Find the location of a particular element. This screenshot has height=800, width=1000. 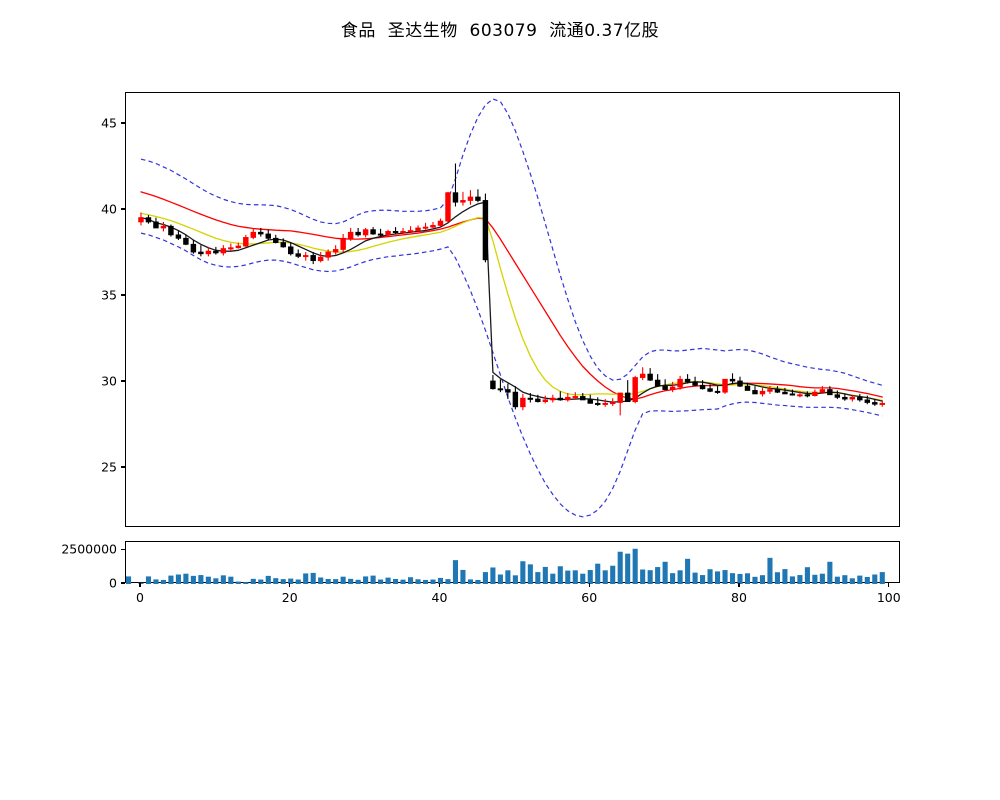

volume-y-tickmark is located at coordinates (123, 583).